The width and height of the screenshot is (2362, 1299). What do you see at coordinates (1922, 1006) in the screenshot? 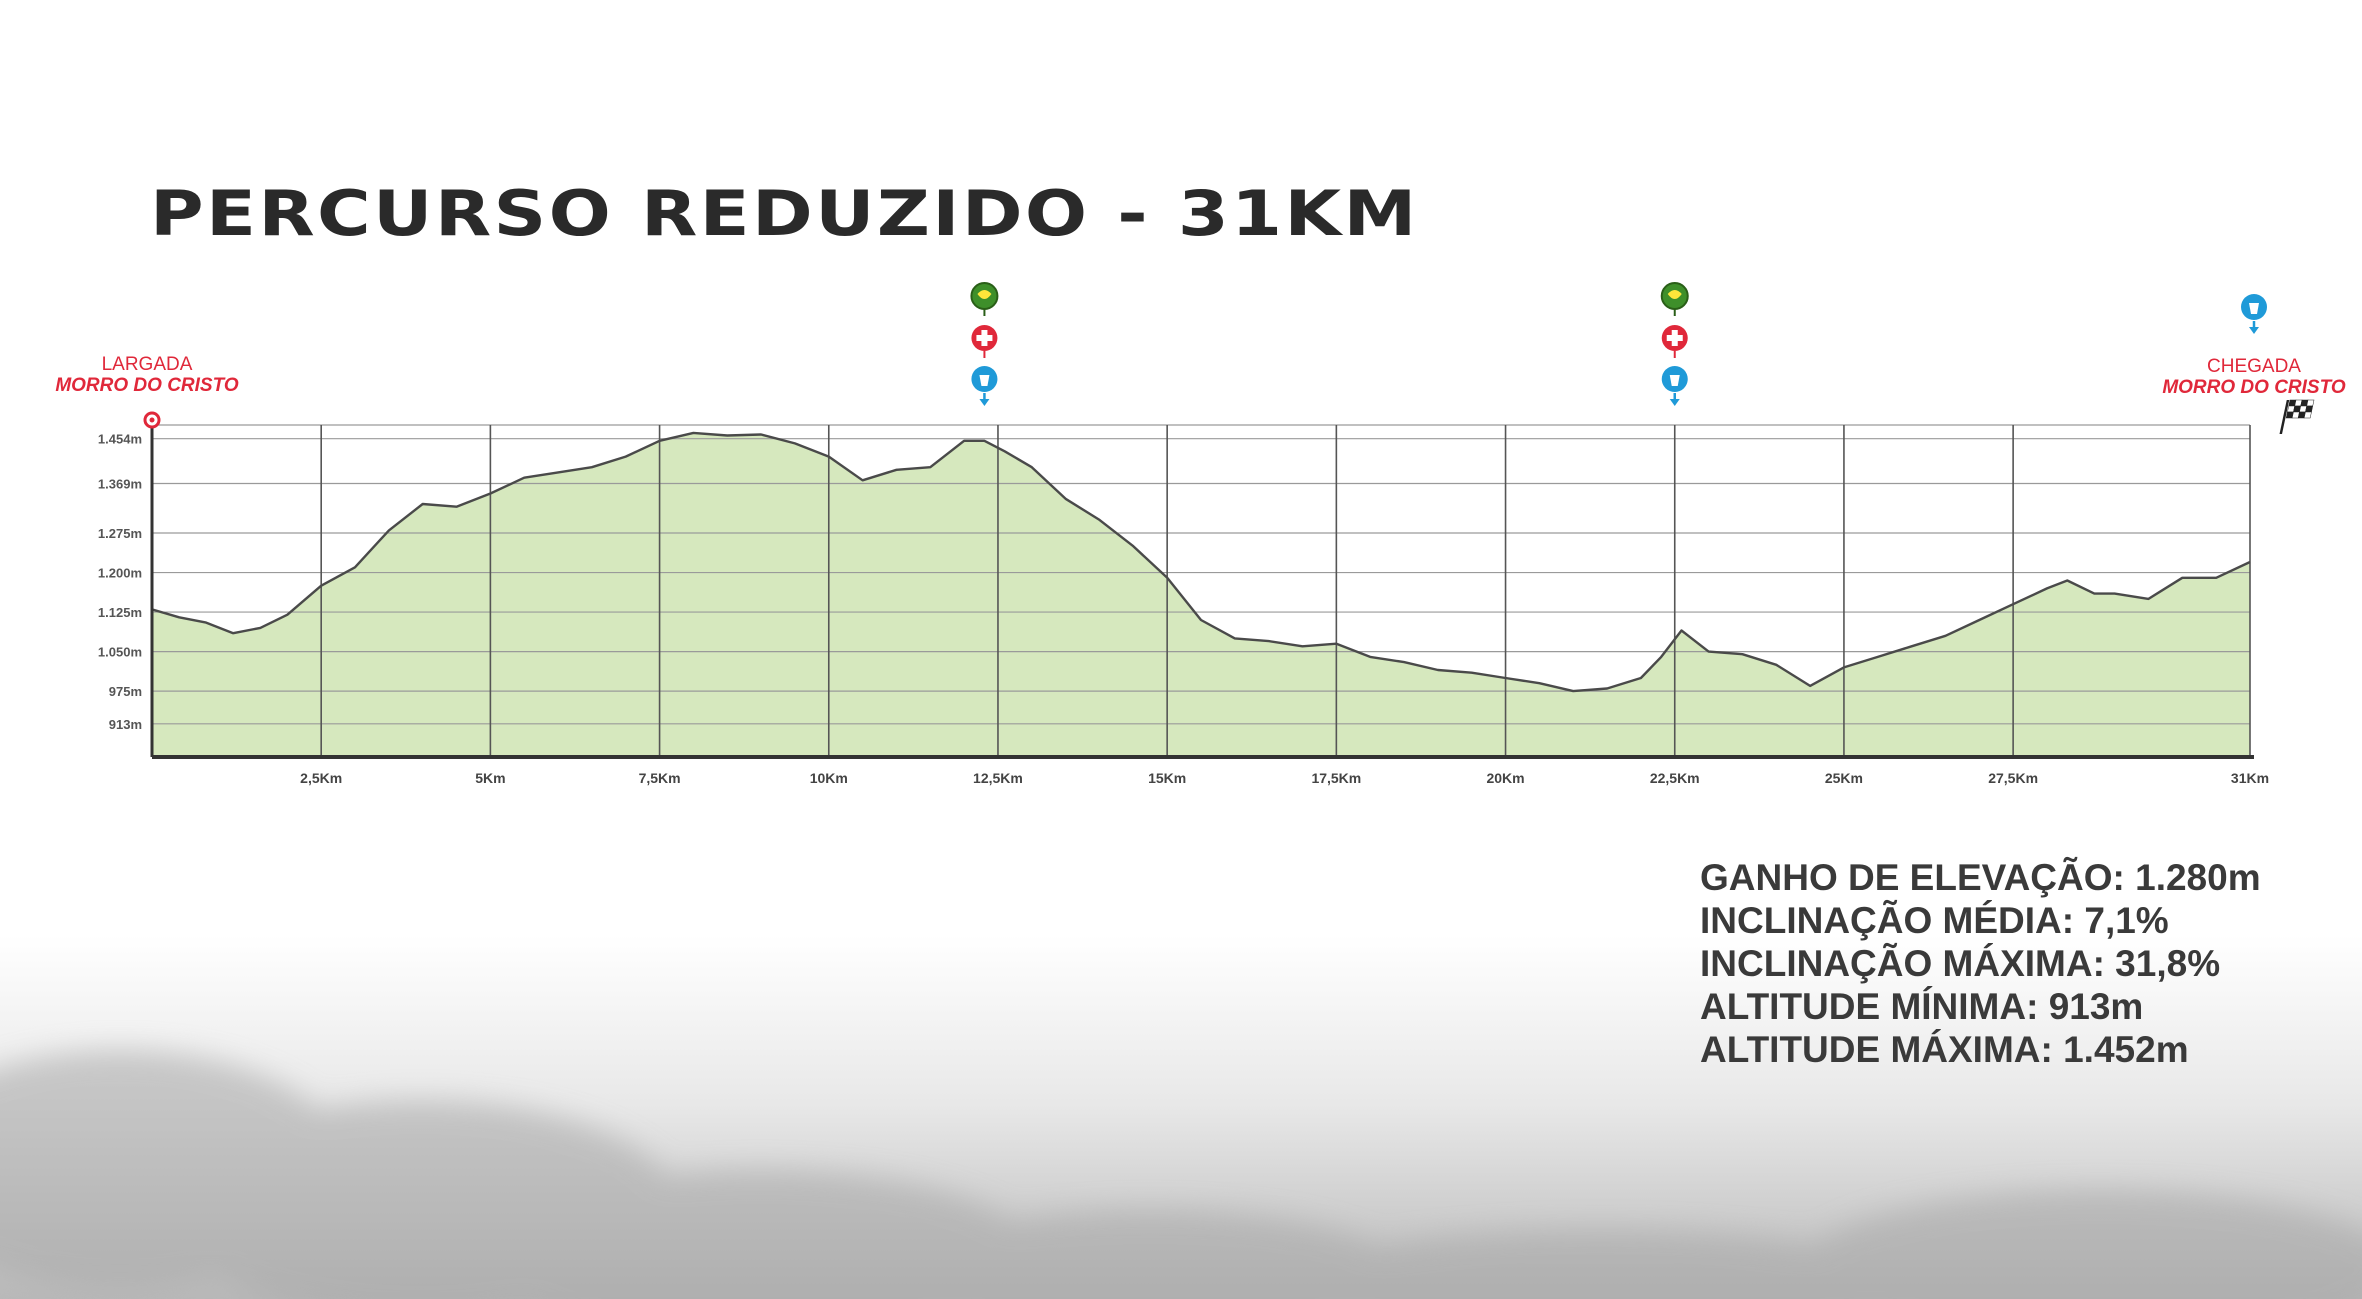
I see `stat-min-altitude: ALTITUDE MÍNIMA: 913m` at bounding box center [1922, 1006].